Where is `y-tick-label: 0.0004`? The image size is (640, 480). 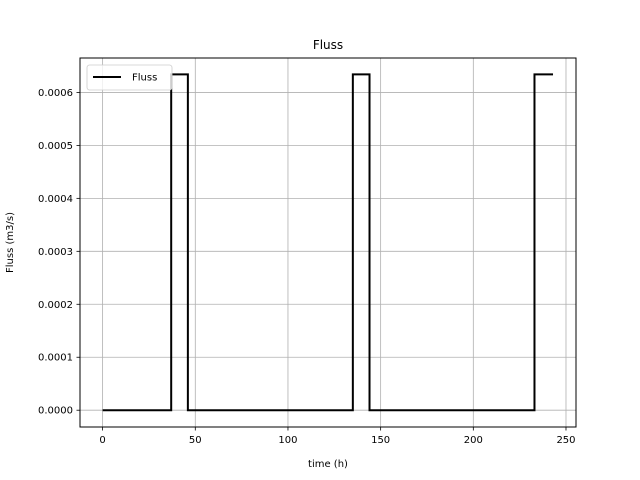
y-tick-label: 0.0004 is located at coordinates (55, 199).